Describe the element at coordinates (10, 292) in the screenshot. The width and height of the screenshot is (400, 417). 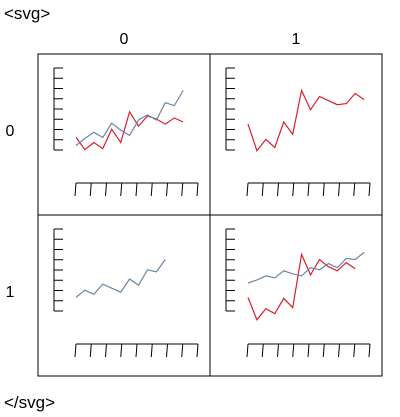
I see `row-label-1: 1` at that location.